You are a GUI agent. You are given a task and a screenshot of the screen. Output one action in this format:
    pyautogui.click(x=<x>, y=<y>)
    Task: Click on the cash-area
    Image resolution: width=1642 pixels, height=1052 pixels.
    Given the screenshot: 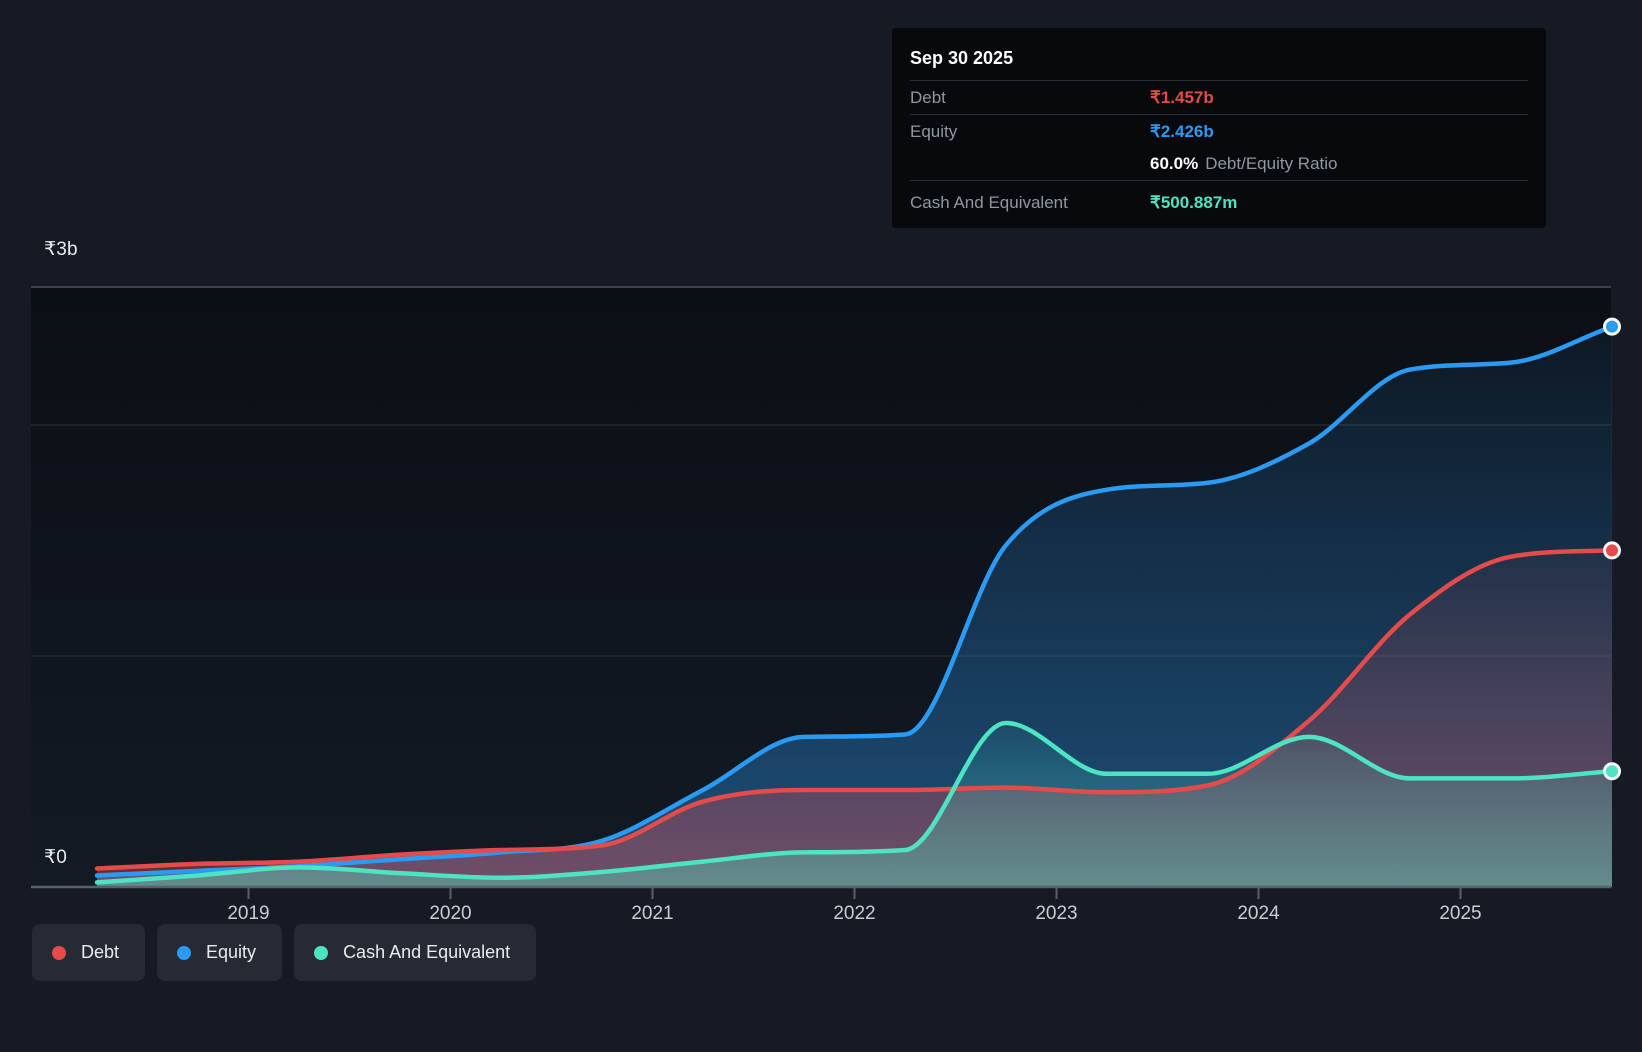 What is the action you would take?
    pyautogui.click(x=854, y=804)
    